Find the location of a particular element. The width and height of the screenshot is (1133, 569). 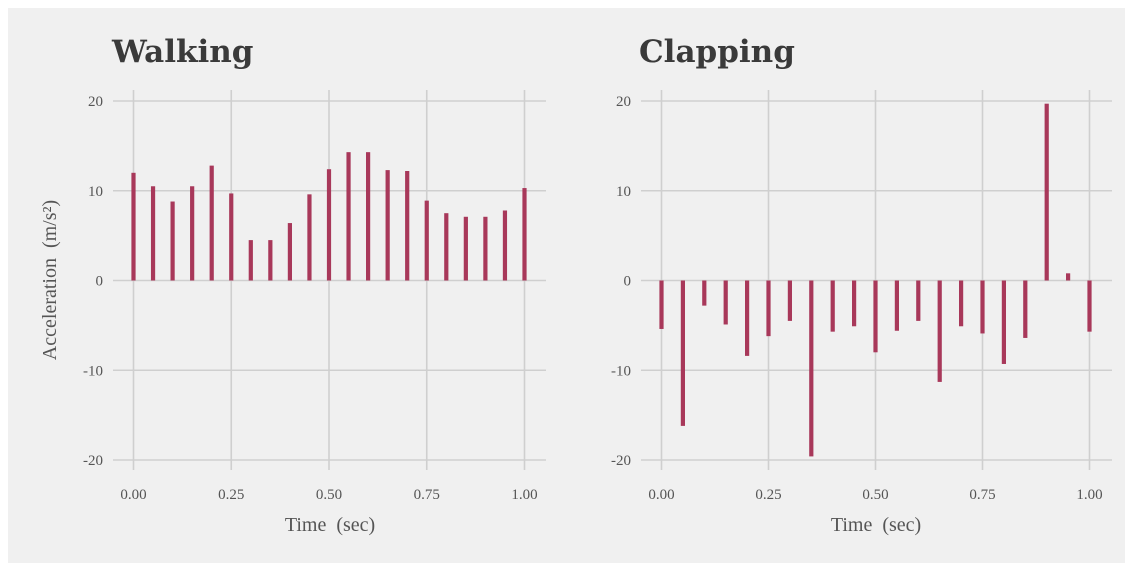

walking-x-axis-label: Time (sec) is located at coordinates (330, 525).